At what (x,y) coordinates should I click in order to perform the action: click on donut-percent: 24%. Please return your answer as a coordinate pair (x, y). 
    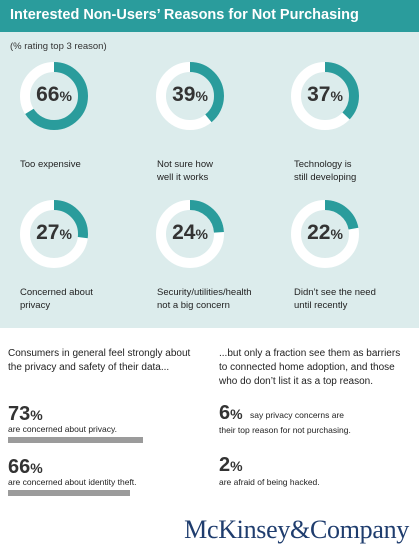
    Looking at the image, I should click on (190, 233).